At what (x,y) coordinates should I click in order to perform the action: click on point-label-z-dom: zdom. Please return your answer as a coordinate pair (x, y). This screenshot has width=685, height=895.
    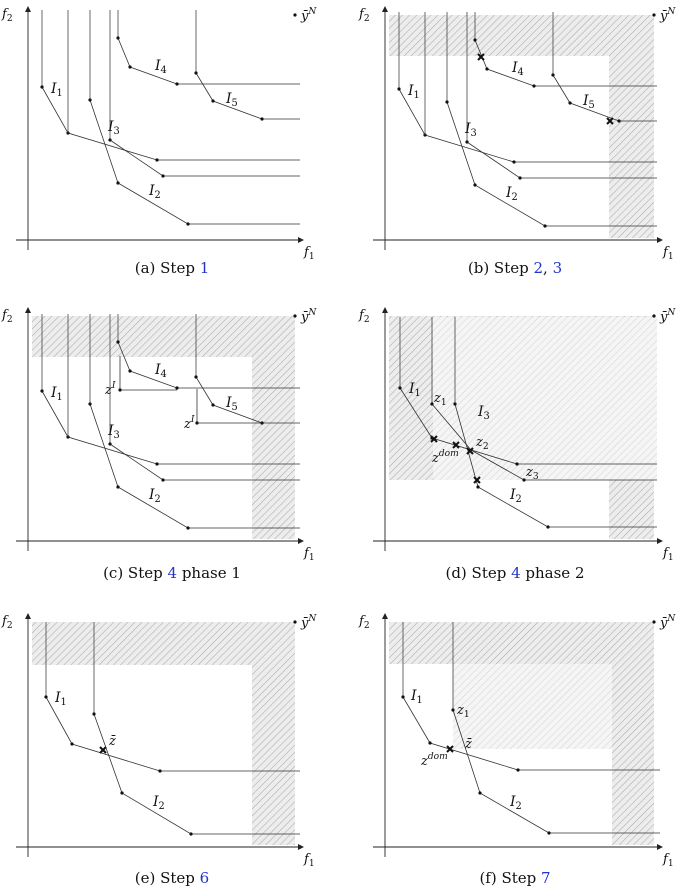
    Looking at the image, I should click on (445, 457).